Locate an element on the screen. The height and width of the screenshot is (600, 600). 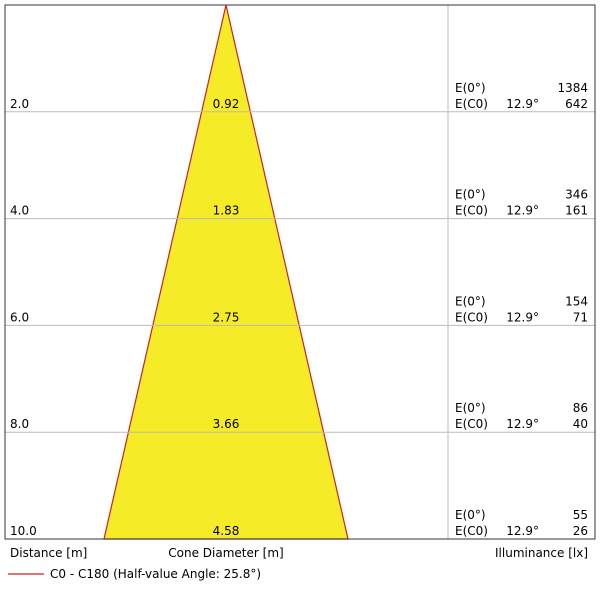
e0-value-0: 1384 is located at coordinates (572, 88).